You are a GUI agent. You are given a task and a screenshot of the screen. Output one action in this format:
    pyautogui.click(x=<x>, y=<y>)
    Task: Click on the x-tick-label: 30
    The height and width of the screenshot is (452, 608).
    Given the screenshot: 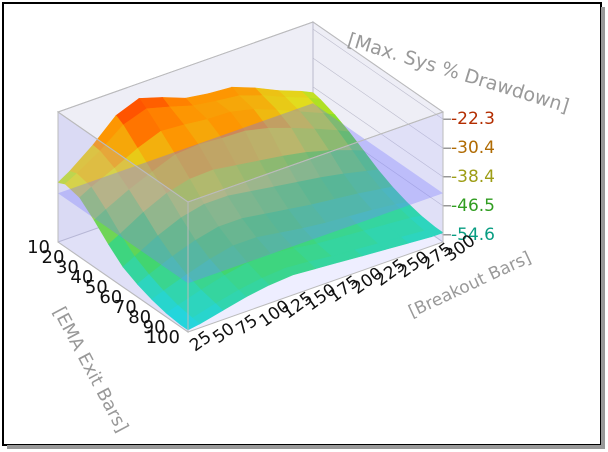 What is the action you would take?
    pyautogui.click(x=67, y=267)
    